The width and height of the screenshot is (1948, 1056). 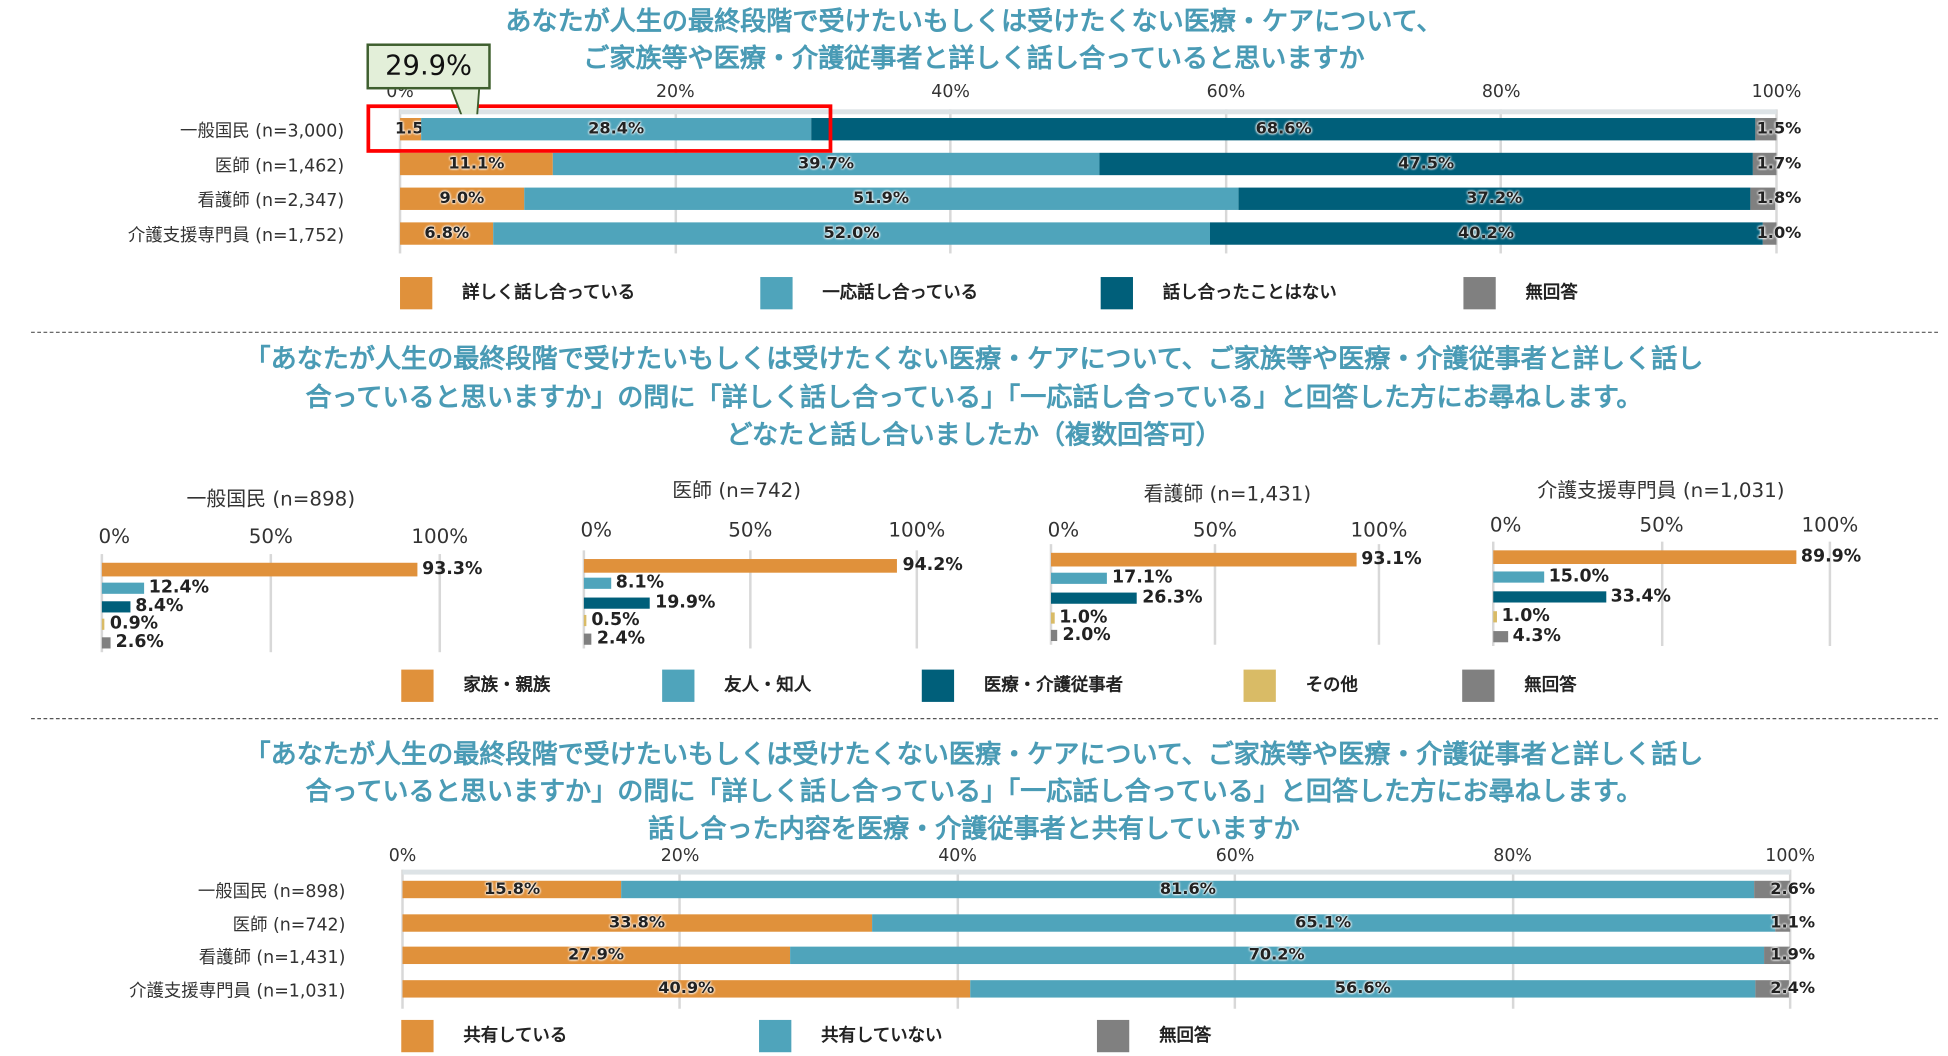 I want to click on data-label: 51.9%, so click(x=881, y=199).